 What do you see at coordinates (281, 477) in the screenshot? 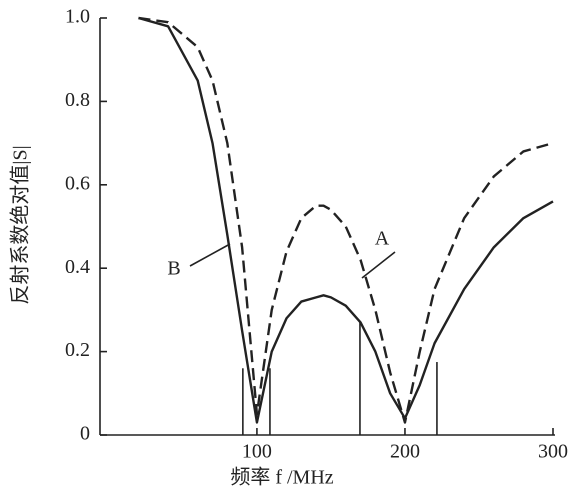
I see `x-axis-label: 频率 f /MHz` at bounding box center [281, 477].